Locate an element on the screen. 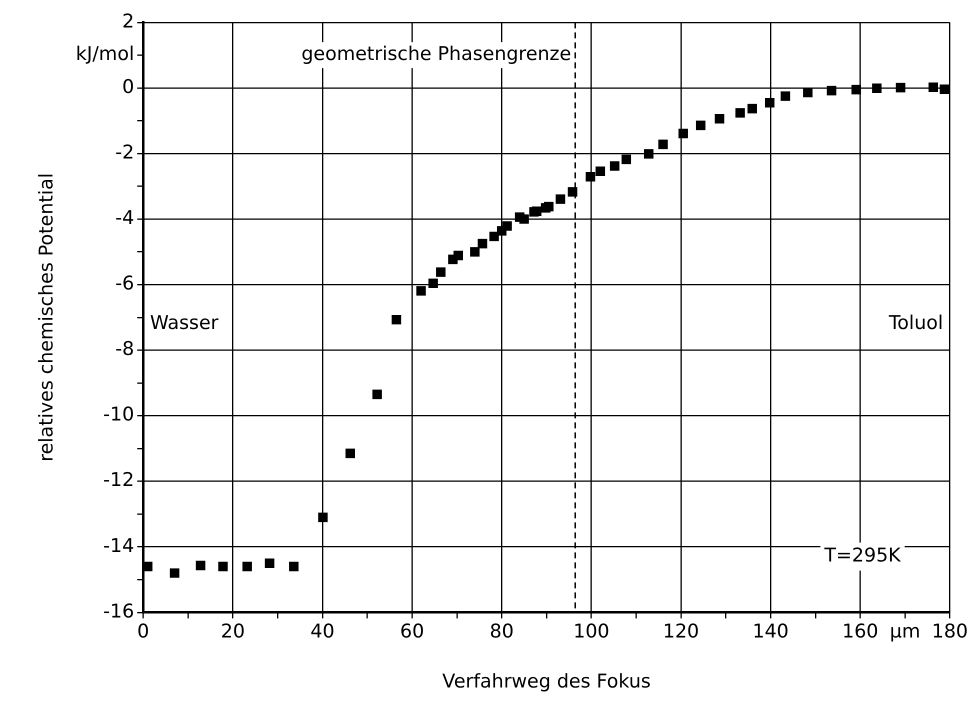 The image size is (979, 718). x-tick-label: 100 is located at coordinates (591, 631).